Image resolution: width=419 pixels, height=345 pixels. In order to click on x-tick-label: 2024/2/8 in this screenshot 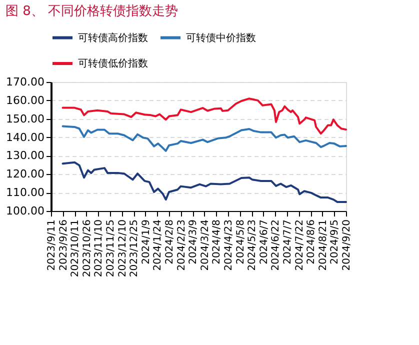, I will do `click(170, 242)`.